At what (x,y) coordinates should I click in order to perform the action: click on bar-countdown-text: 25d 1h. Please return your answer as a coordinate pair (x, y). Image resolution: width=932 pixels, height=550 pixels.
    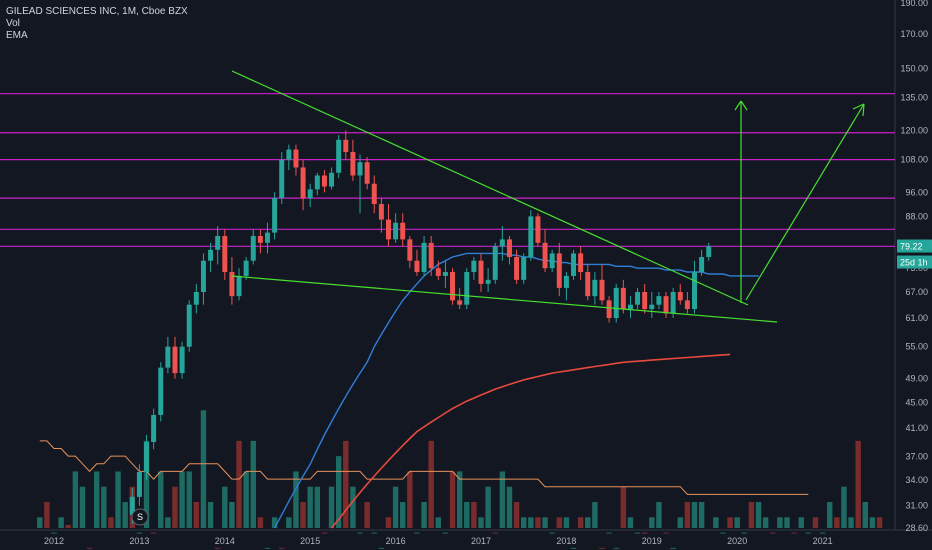
    Looking at the image, I should click on (914, 263).